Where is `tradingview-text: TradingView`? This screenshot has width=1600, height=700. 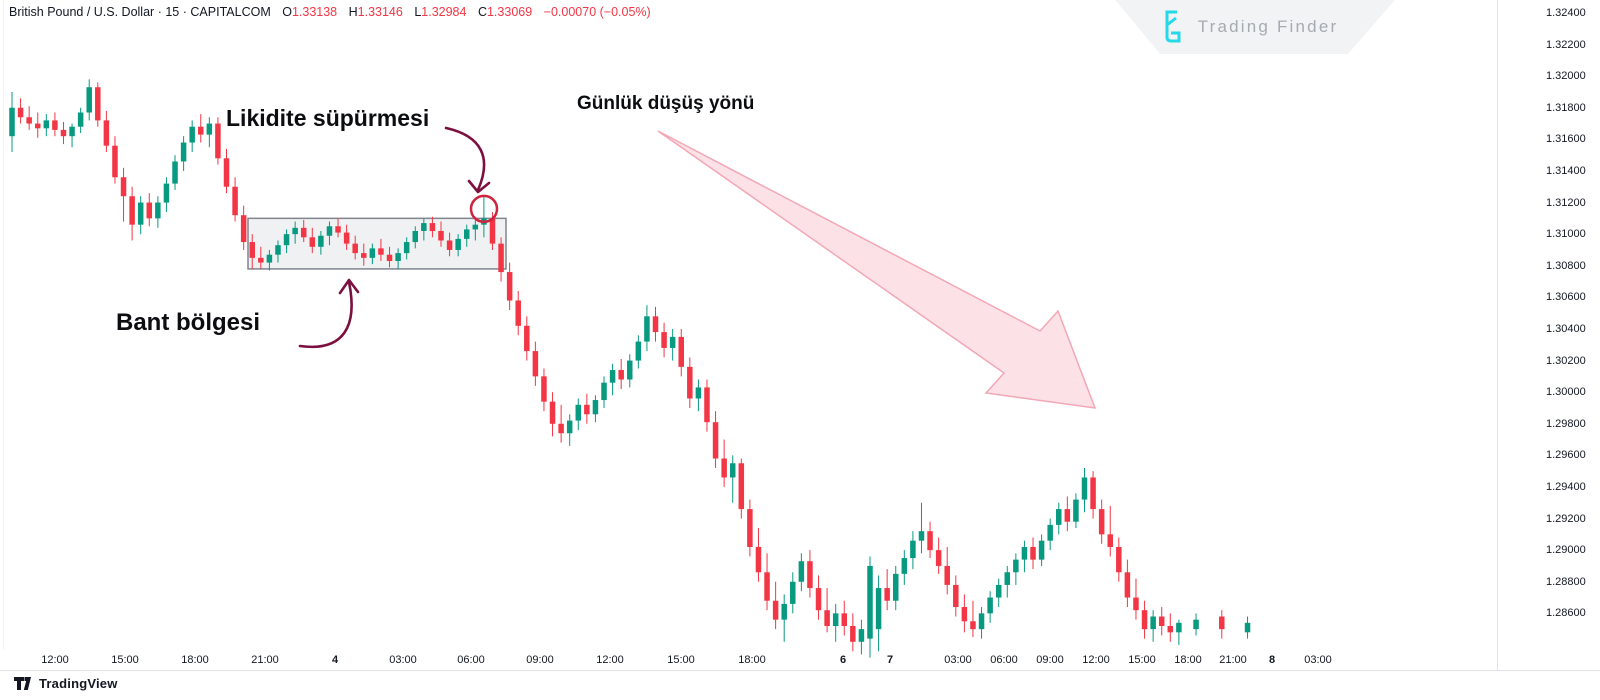 tradingview-text: TradingView is located at coordinates (78, 683).